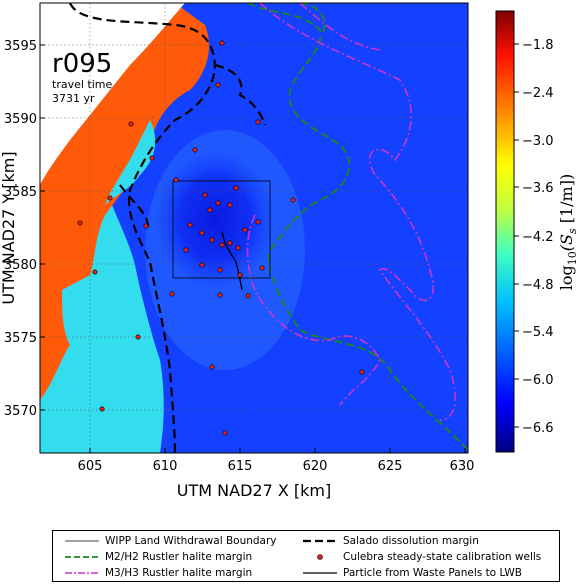 The width and height of the screenshot is (579, 586). I want to click on m3h3-margin-south, so click(313, 310).